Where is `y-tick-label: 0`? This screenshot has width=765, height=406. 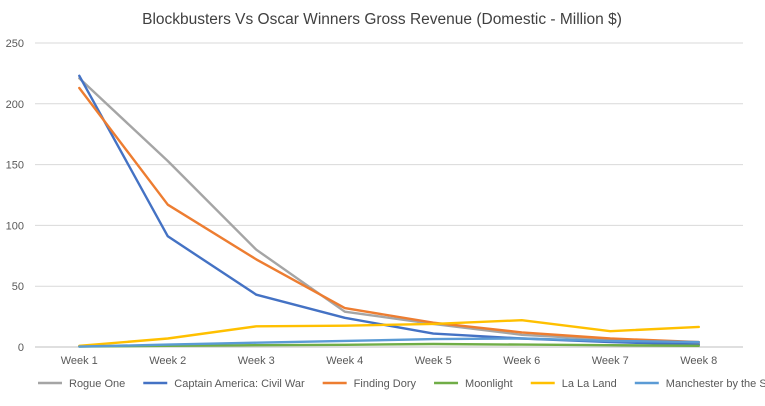
y-tick-label: 0 is located at coordinates (21, 348).